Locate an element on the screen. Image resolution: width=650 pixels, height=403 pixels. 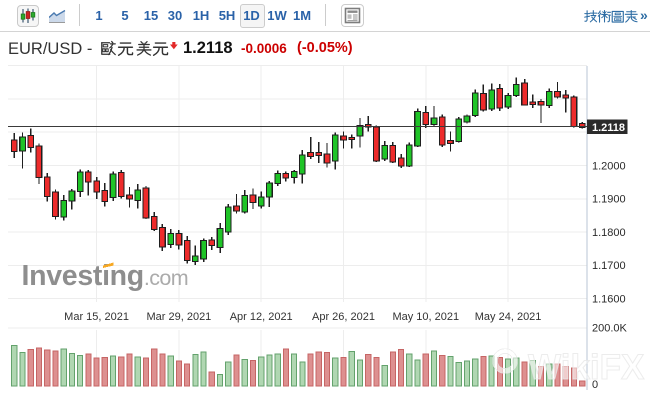
svg-text: 1.1800 is located at coordinates (609, 233).